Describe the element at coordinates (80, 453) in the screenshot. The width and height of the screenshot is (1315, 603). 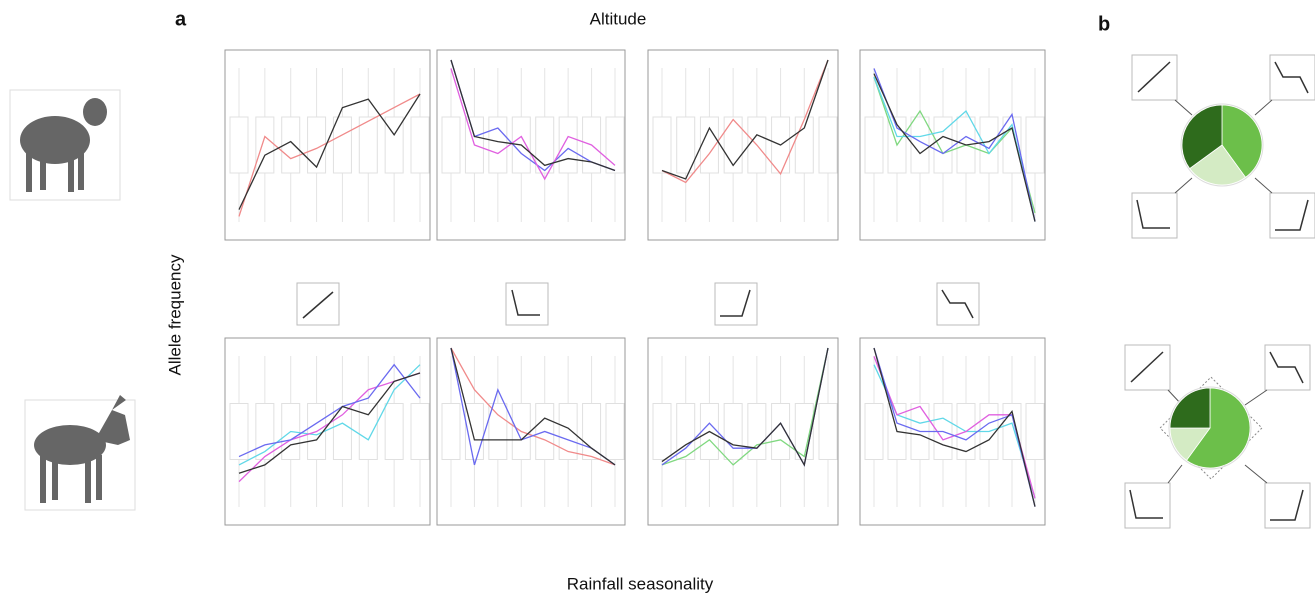
I see `goat-icon` at that location.